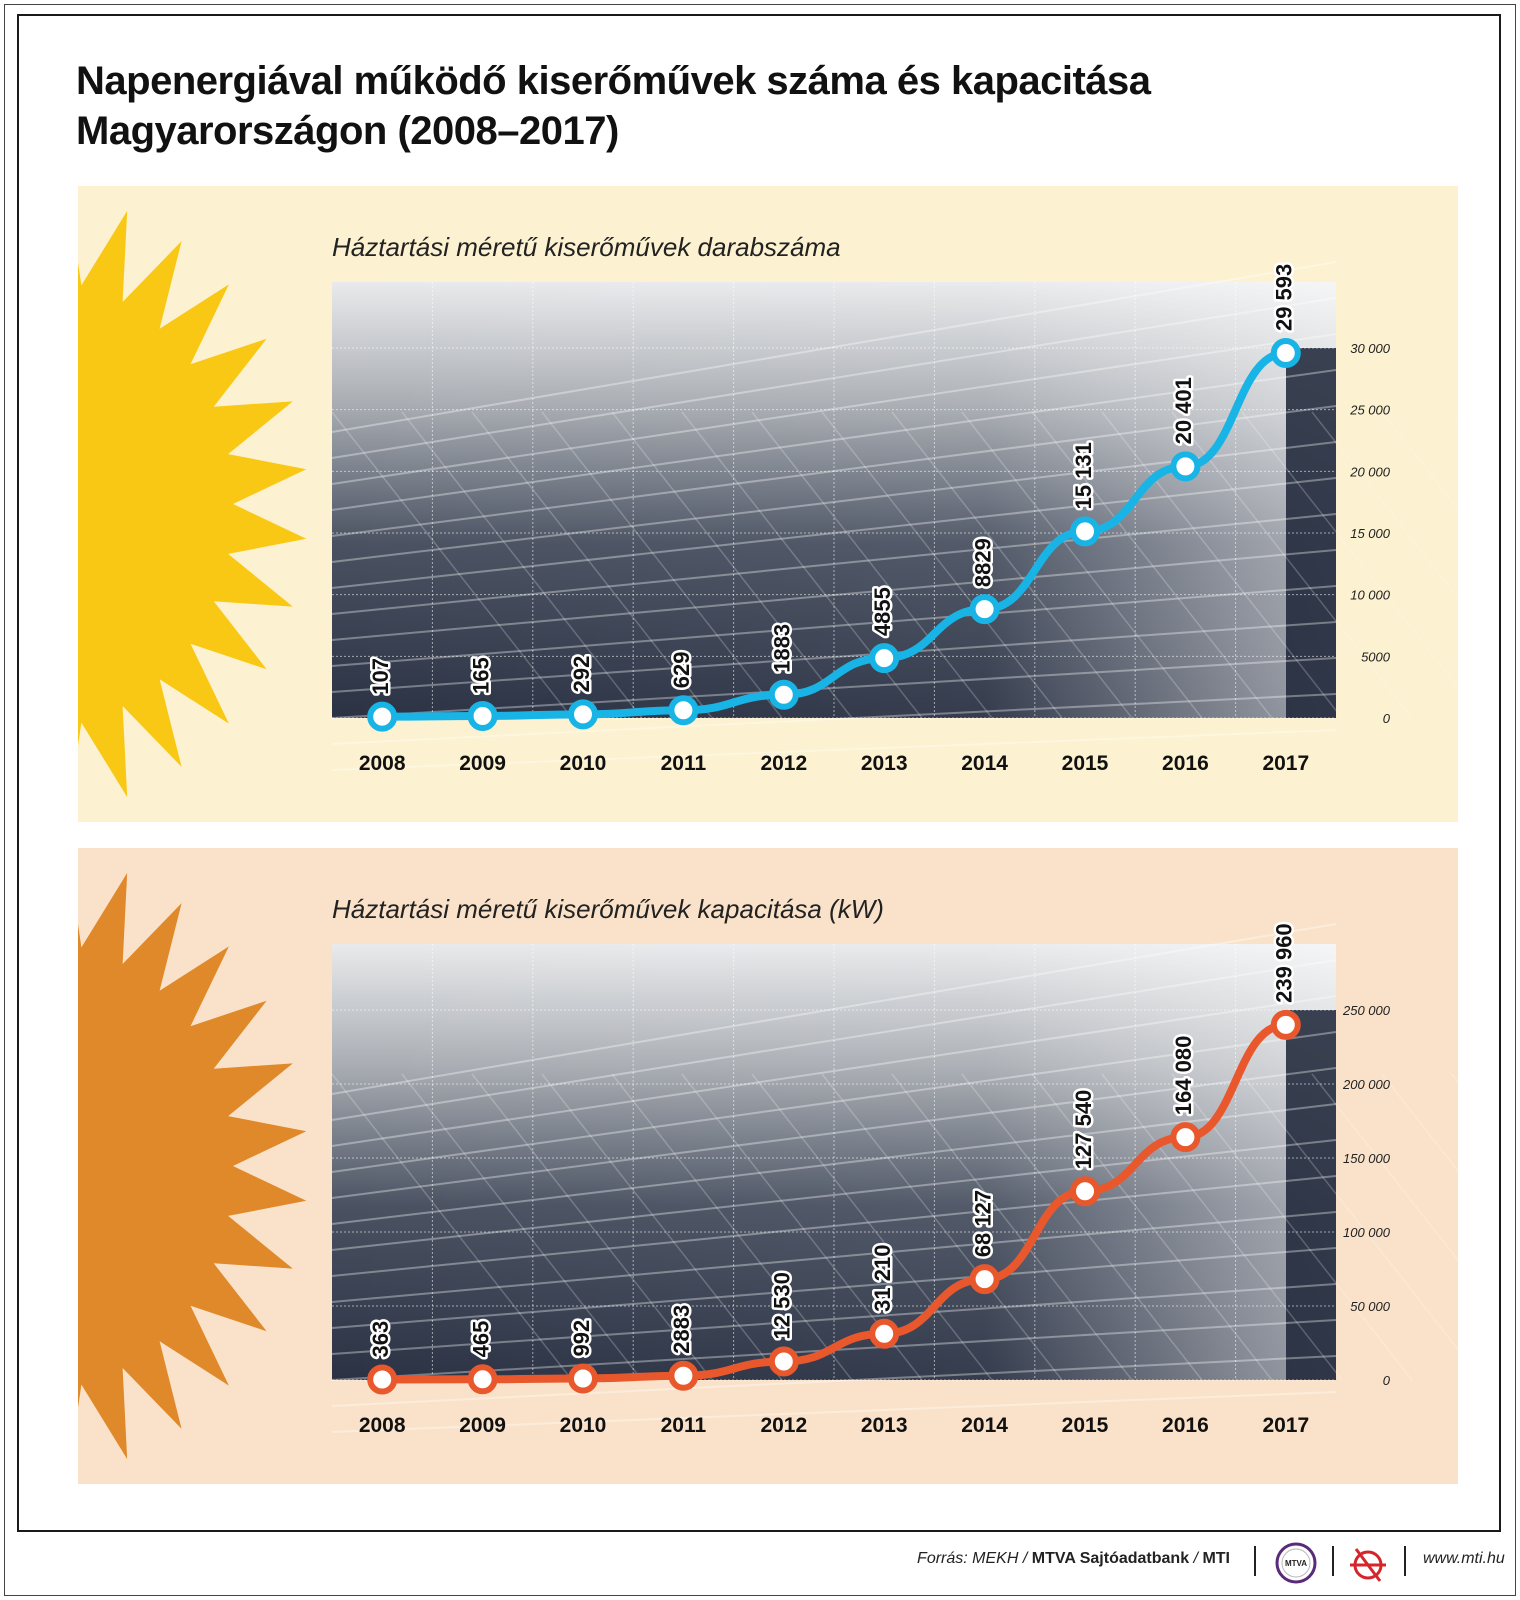  I want to click on website-link: www.mti.hu, so click(1464, 1558).